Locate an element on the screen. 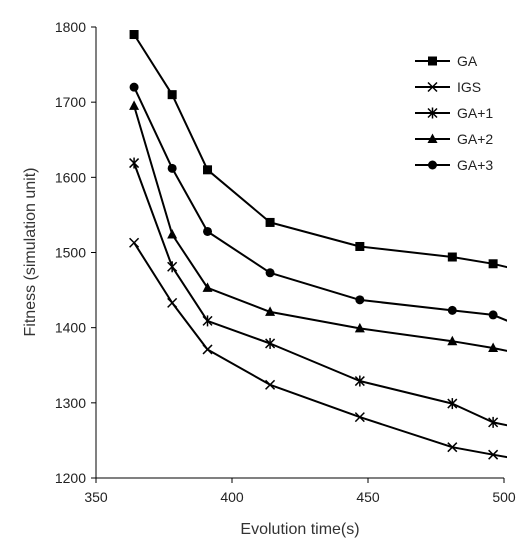 Image resolution: width=530 pixels, height=550 pixels. x-axis-title: Evolution time(s) is located at coordinates (299, 529).